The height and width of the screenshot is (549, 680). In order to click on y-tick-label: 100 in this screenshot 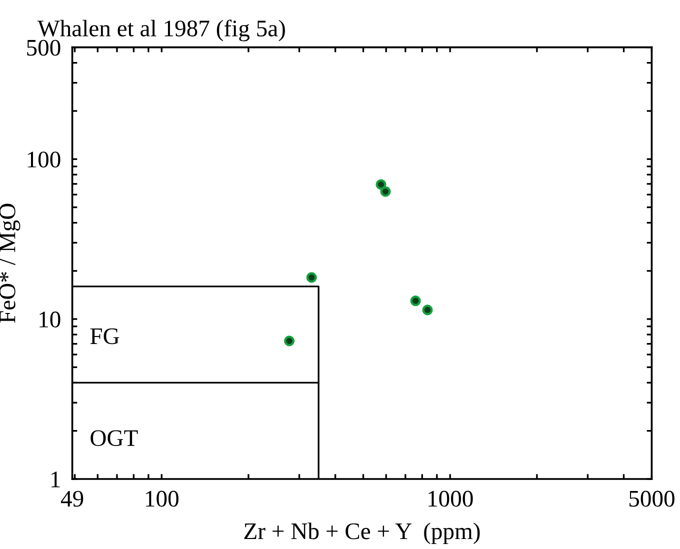, I will do `click(44, 160)`.